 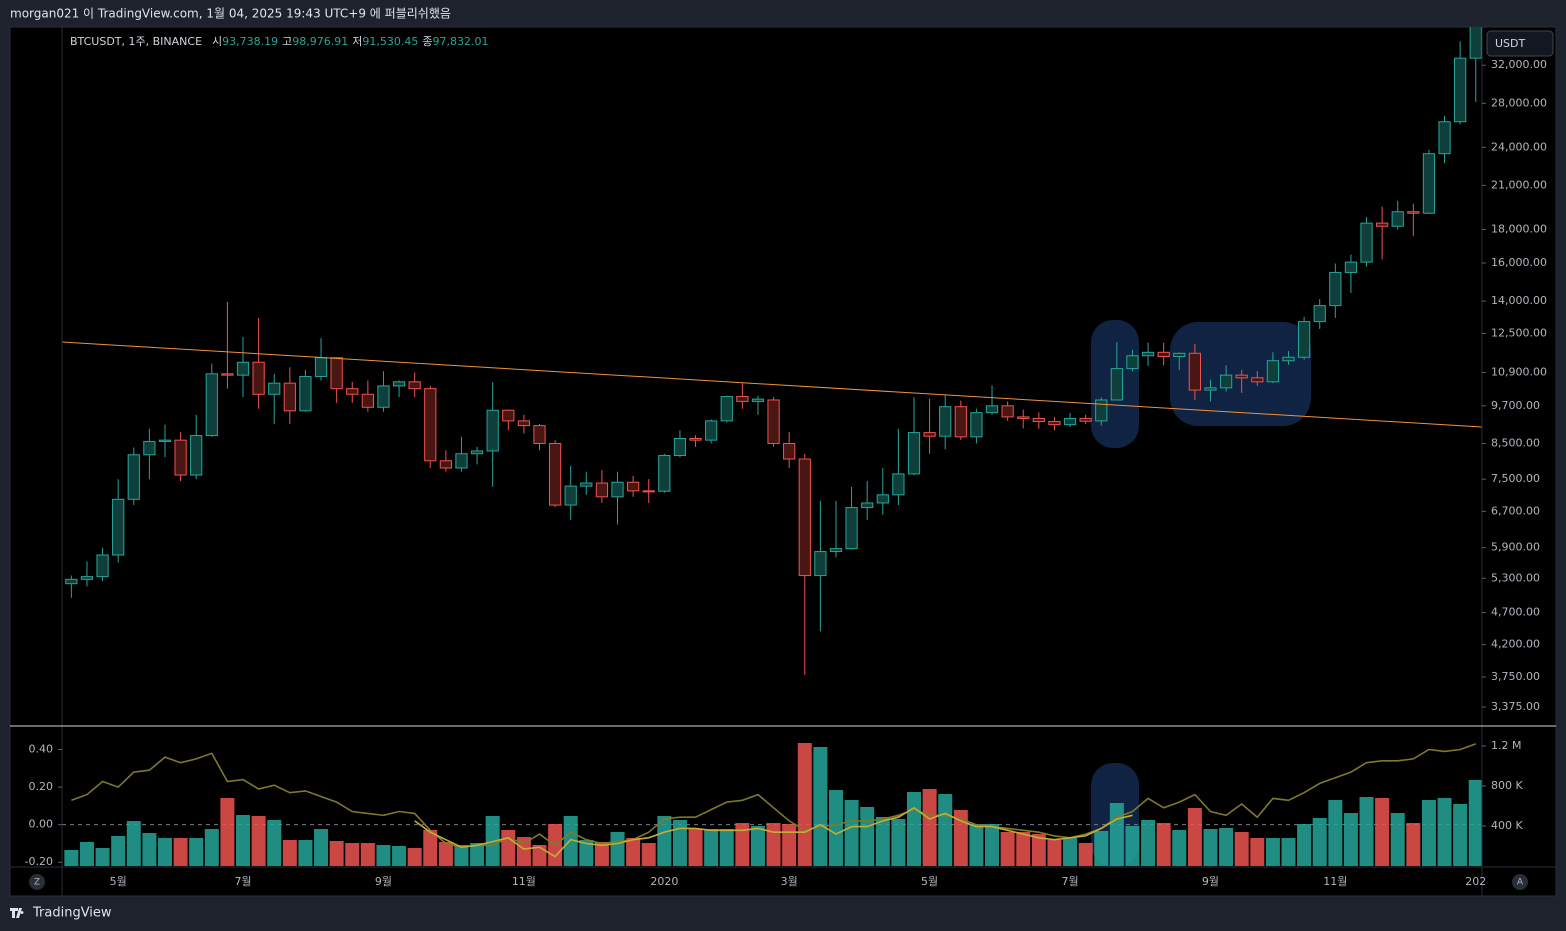 What do you see at coordinates (1519, 262) in the screenshot?
I see `y-tick-label: 16,000.00` at bounding box center [1519, 262].